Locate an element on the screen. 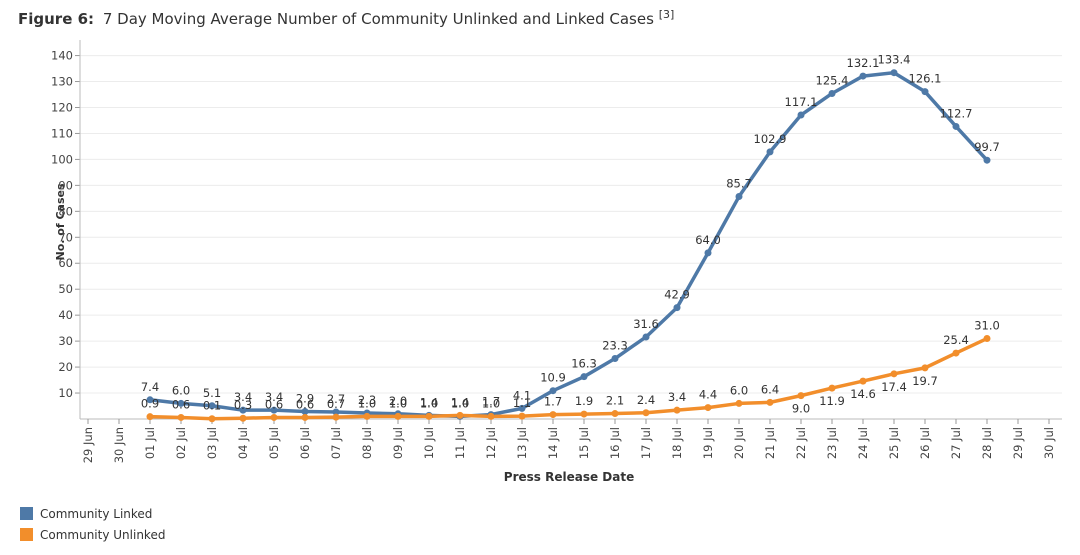 Image resolution: width=1080 pixels, height=555 pixels. data-label: 2.0 is located at coordinates (398, 401).